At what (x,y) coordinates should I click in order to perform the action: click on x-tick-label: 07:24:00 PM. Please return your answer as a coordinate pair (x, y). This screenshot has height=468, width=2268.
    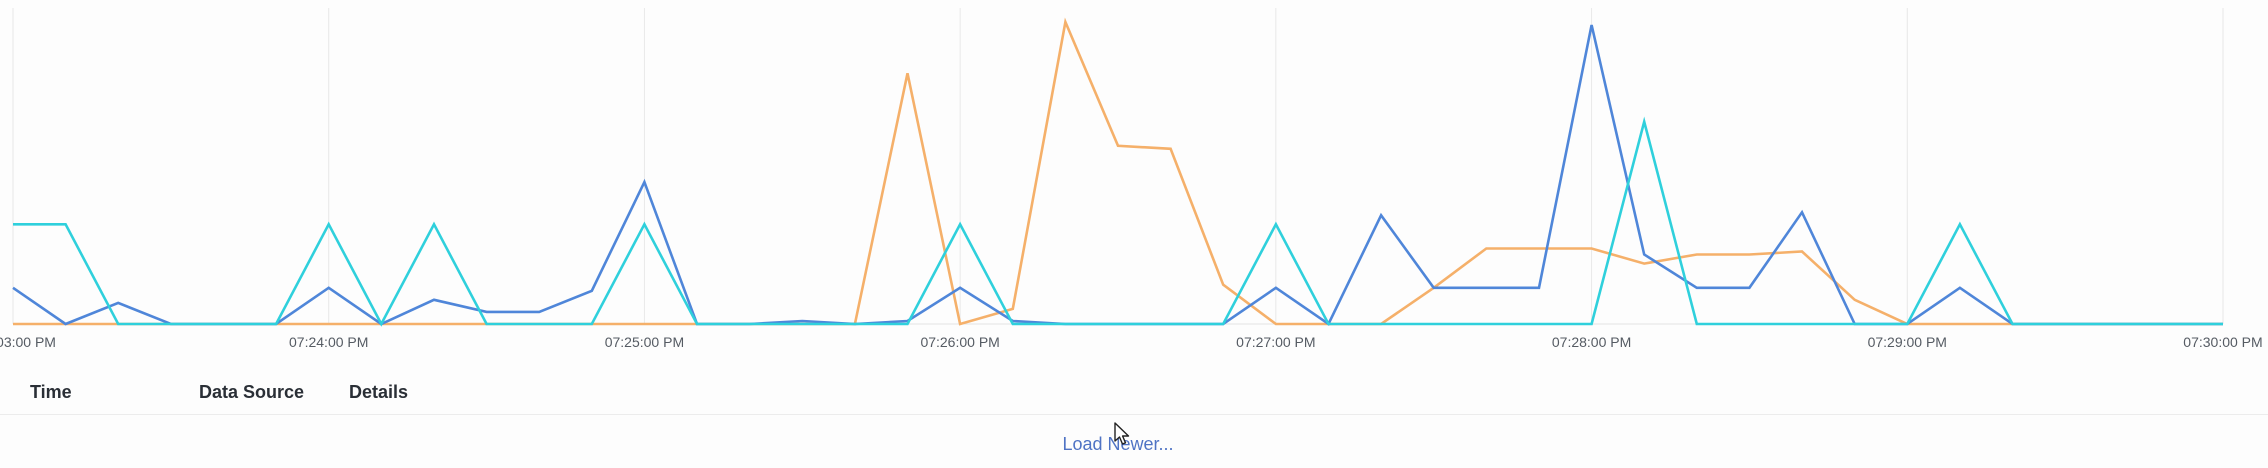
    Looking at the image, I should click on (328, 342).